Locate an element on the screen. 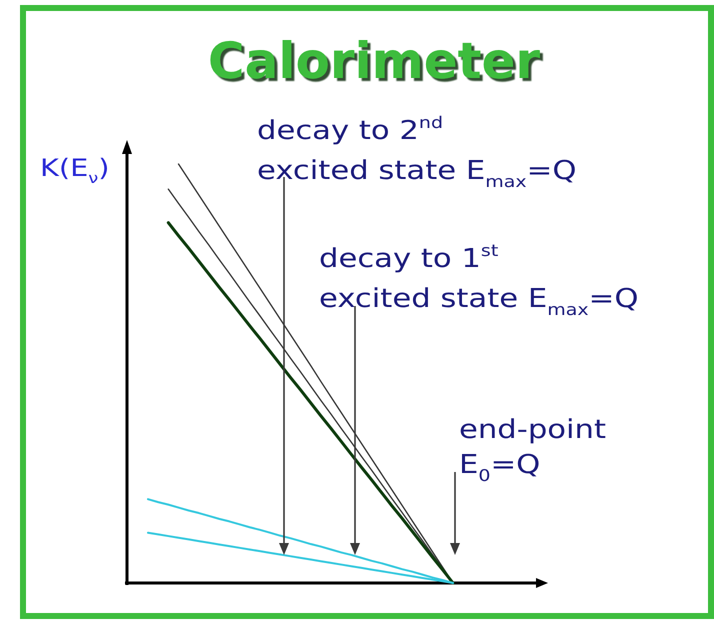  chart-title: Calorimeter is located at coordinates (374, 61).